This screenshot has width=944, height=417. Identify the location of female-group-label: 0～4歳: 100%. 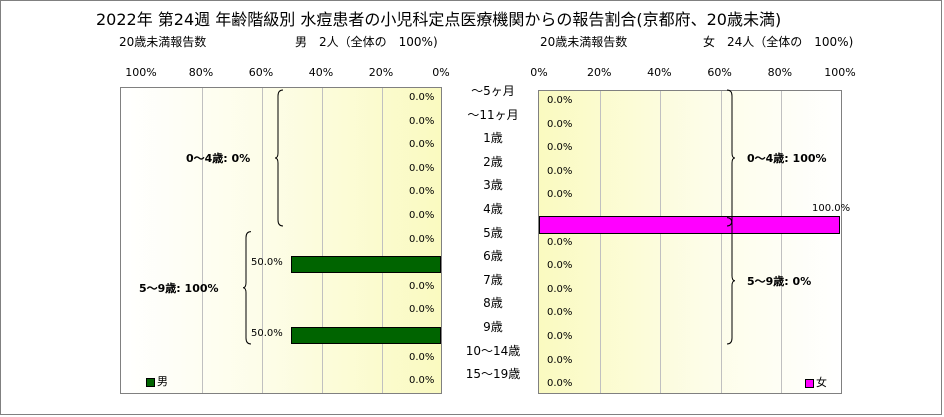
(787, 158).